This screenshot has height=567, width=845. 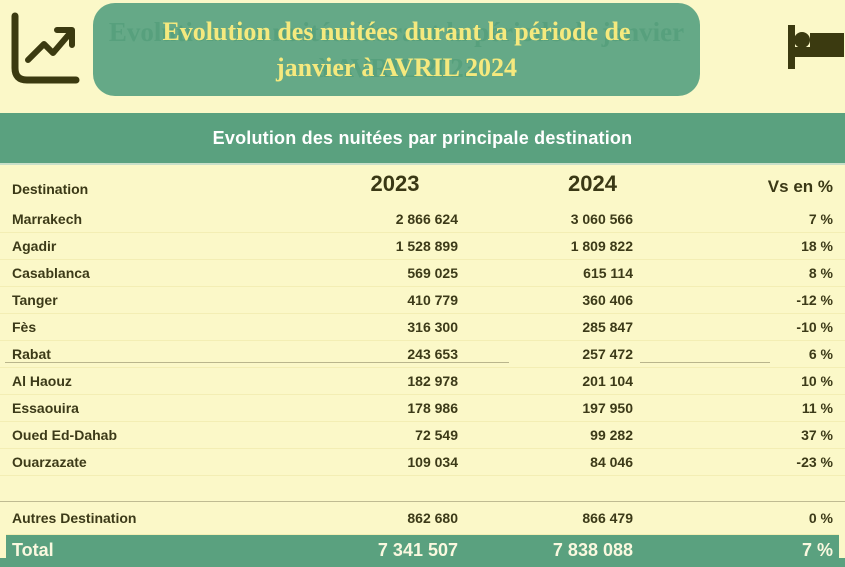 What do you see at coordinates (395, 273) in the screenshot?
I see `cell-2023: 569 025` at bounding box center [395, 273].